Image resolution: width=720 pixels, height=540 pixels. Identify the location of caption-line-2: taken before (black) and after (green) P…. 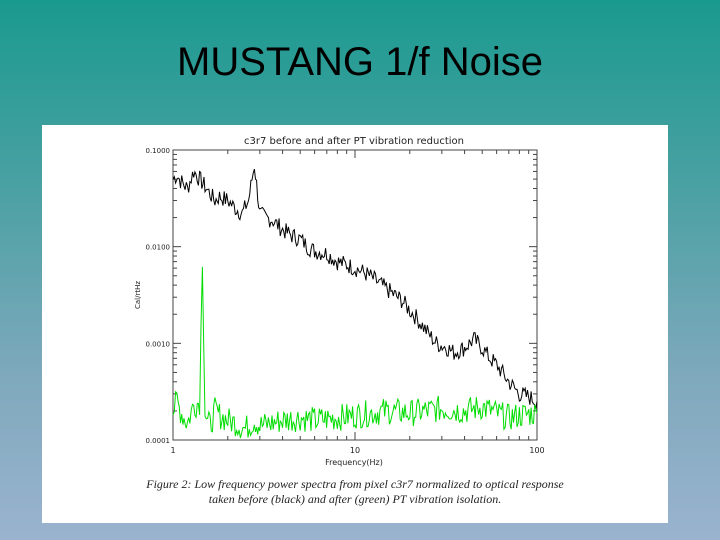
(355, 499).